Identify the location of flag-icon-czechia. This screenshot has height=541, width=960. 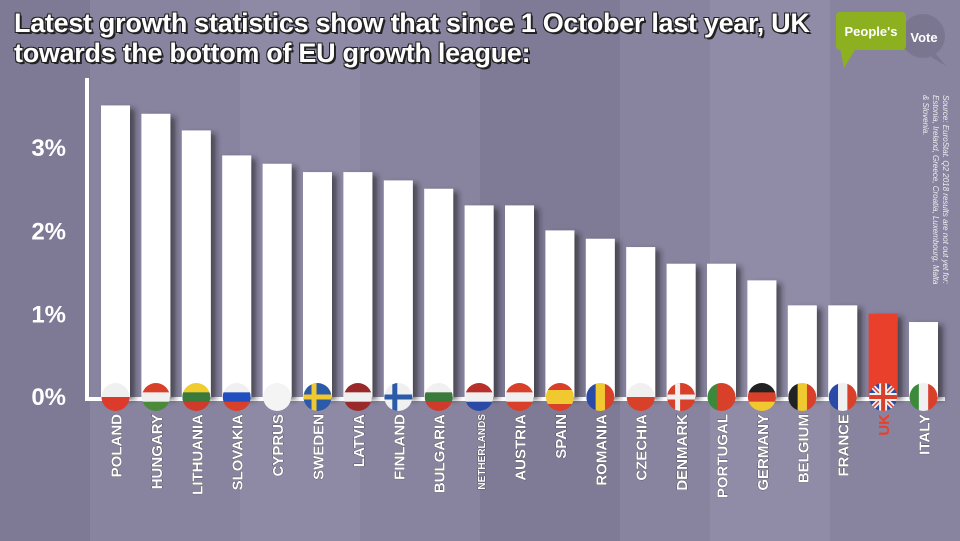
(640, 397).